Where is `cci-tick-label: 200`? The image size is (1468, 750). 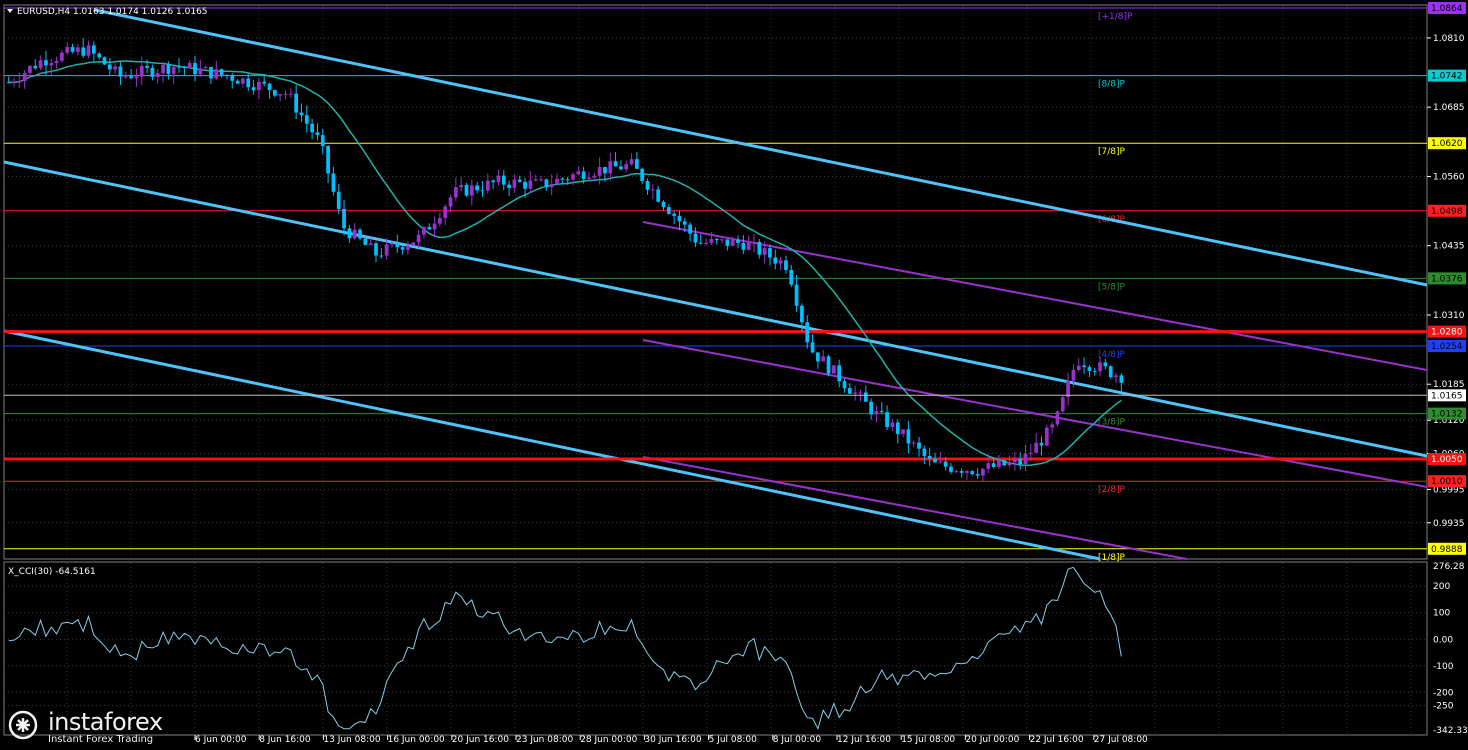 cci-tick-label: 200 is located at coordinates (1441, 587).